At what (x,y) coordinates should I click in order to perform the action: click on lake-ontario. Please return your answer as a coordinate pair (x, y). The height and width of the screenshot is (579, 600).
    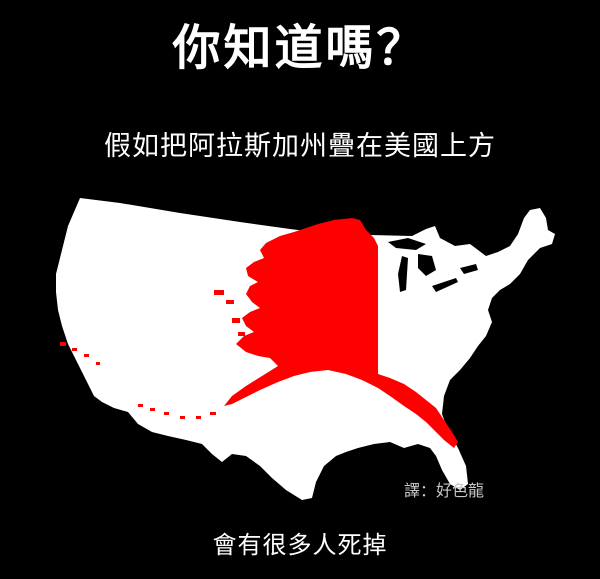
    Looking at the image, I should click on (469, 269).